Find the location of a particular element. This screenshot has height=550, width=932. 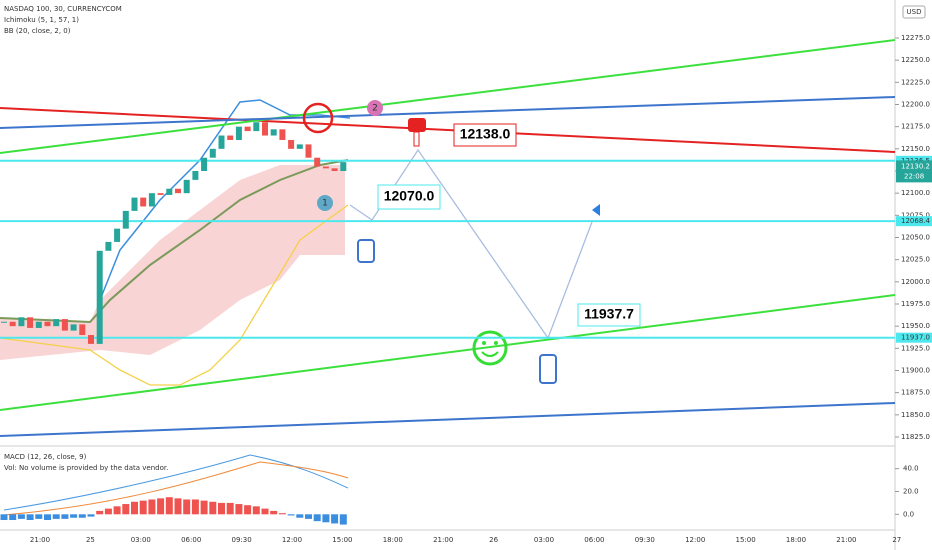

y-tick-label: 12000.0 is located at coordinates (915, 282).